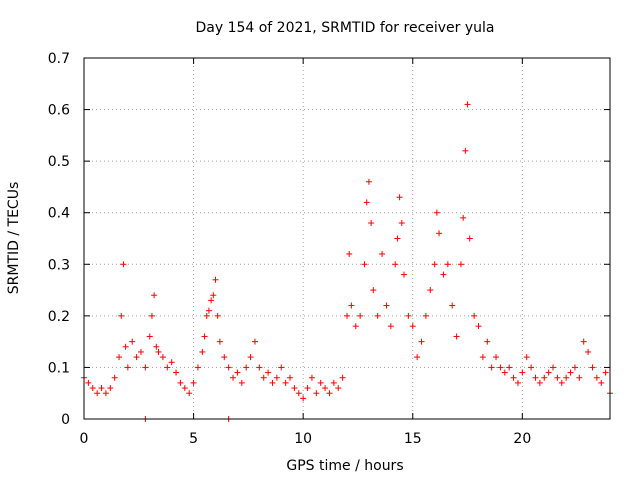 This screenshot has height=480, width=640. Describe the element at coordinates (59, 111) in the screenshot. I see `y-tick-label: 0.6` at that location.